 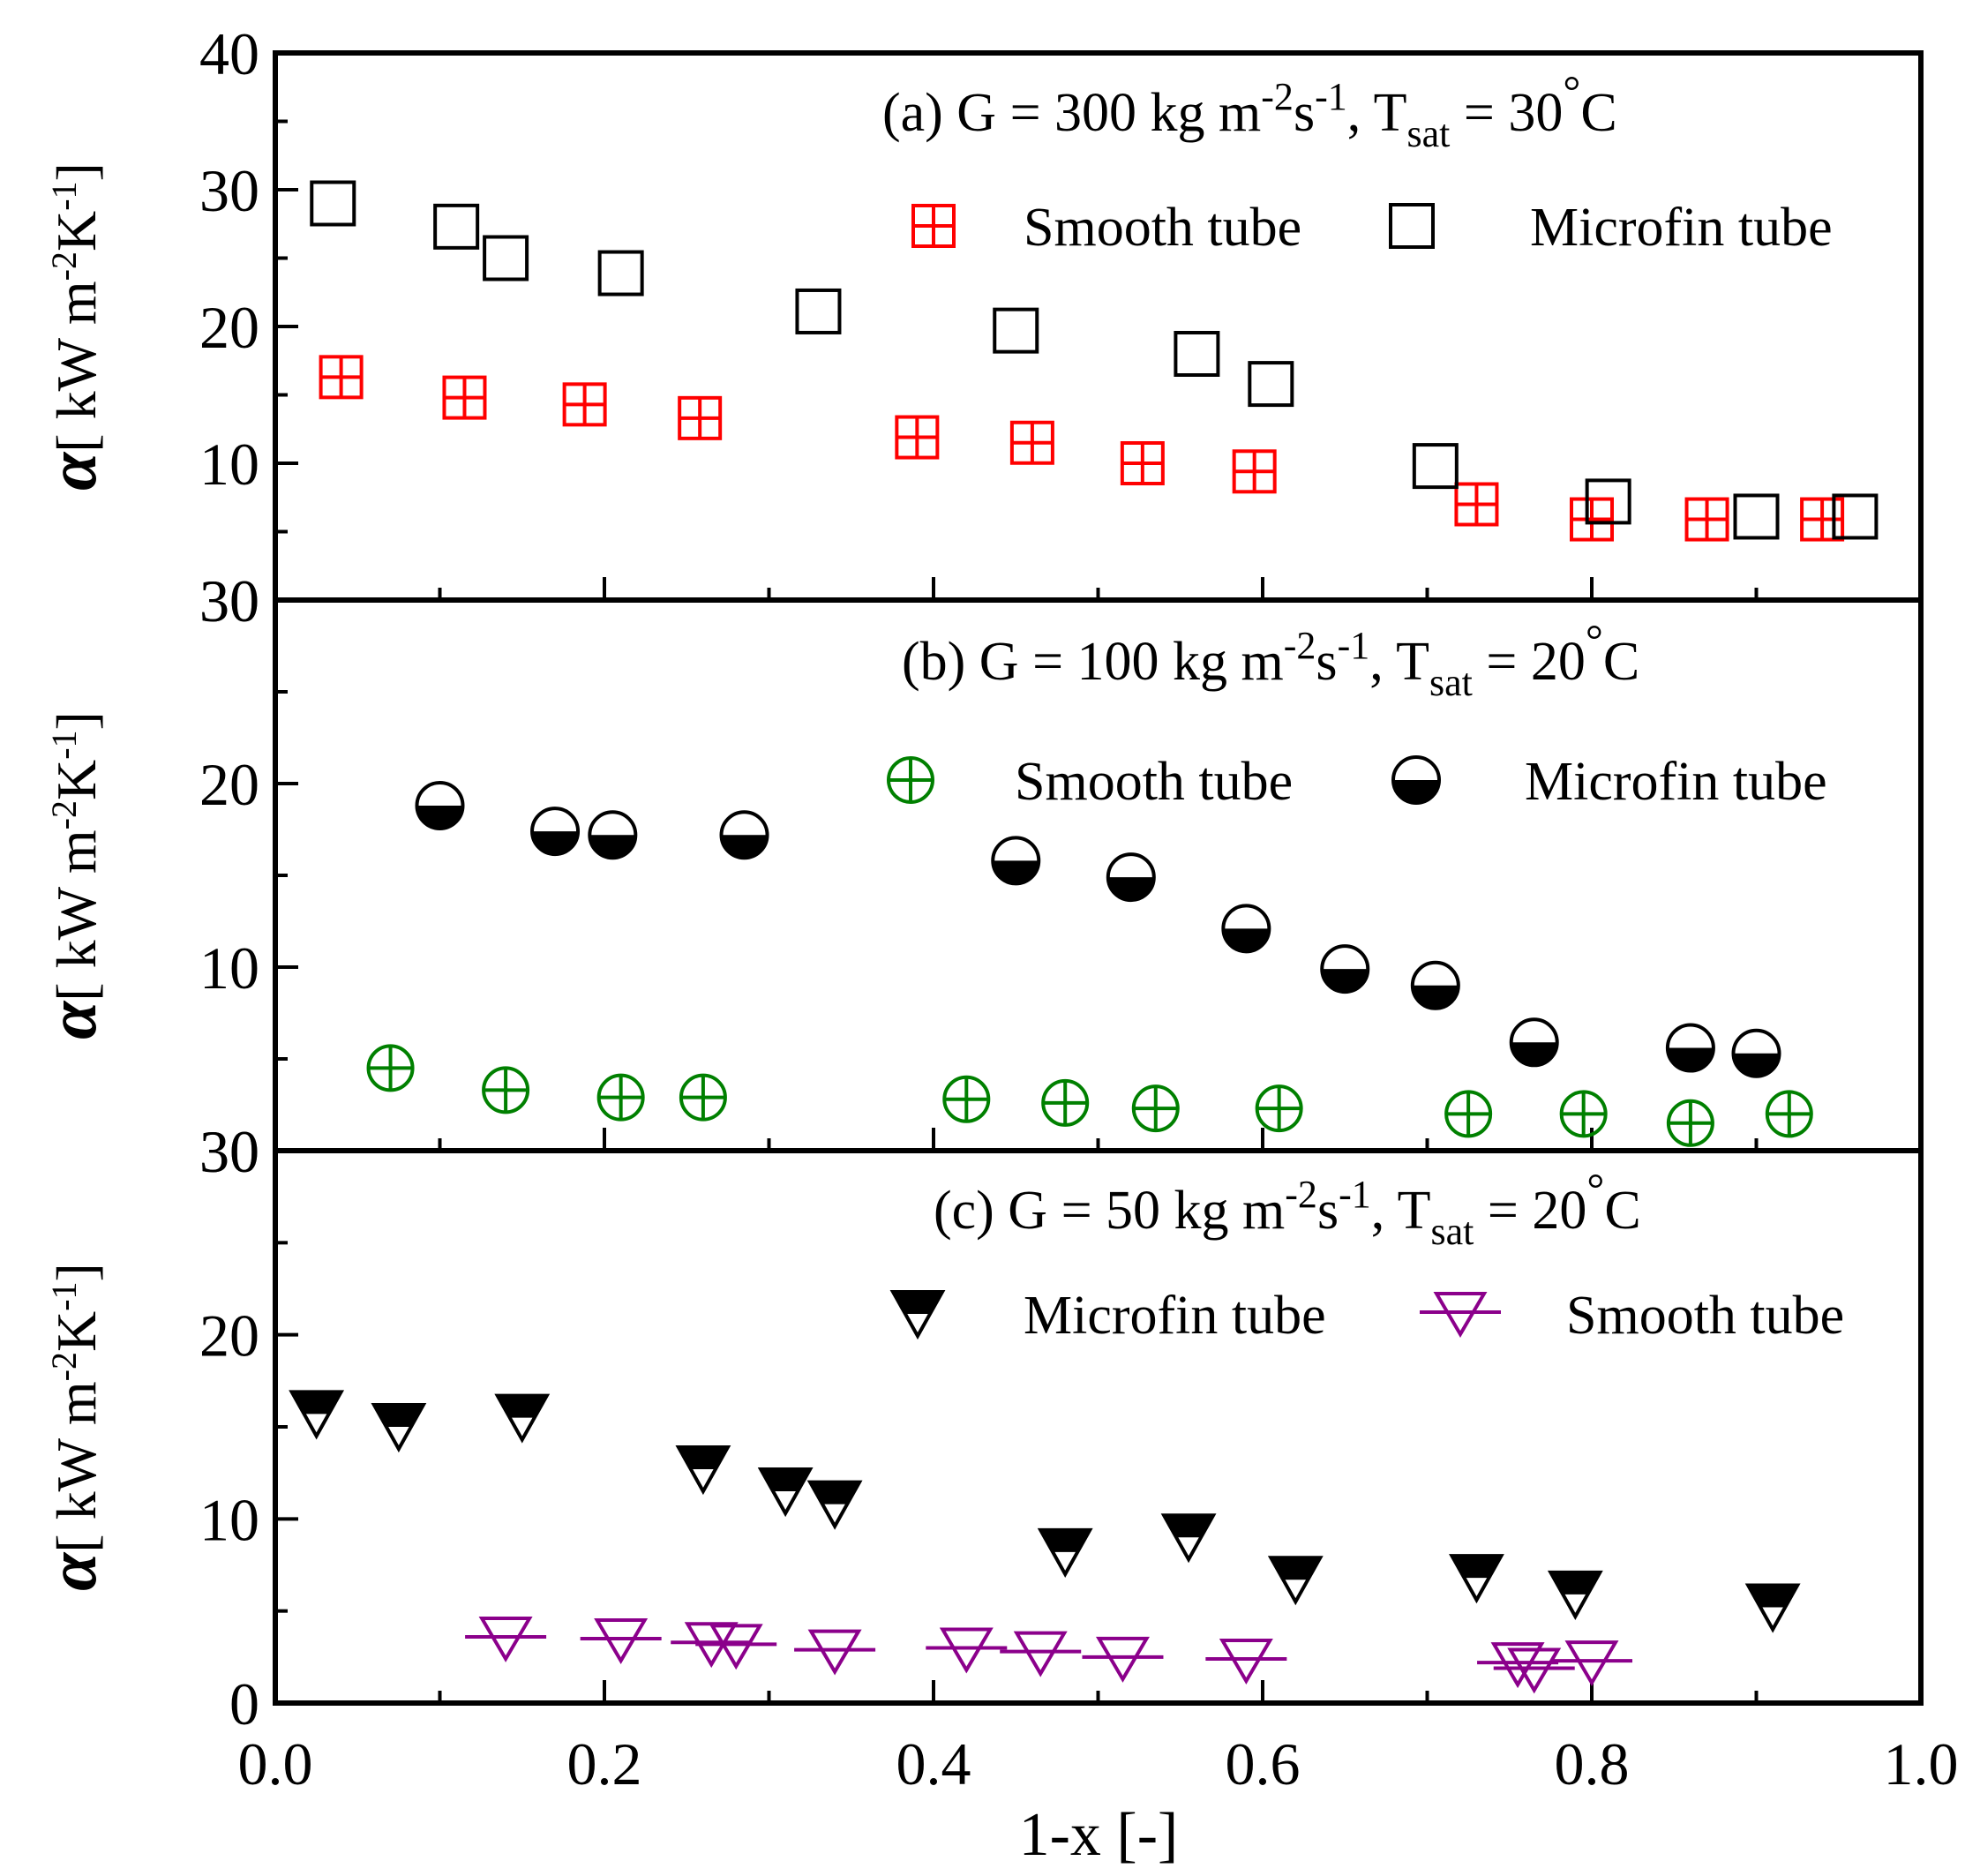 I want to click on x-tick-label: 0.2, so click(x=604, y=1764).